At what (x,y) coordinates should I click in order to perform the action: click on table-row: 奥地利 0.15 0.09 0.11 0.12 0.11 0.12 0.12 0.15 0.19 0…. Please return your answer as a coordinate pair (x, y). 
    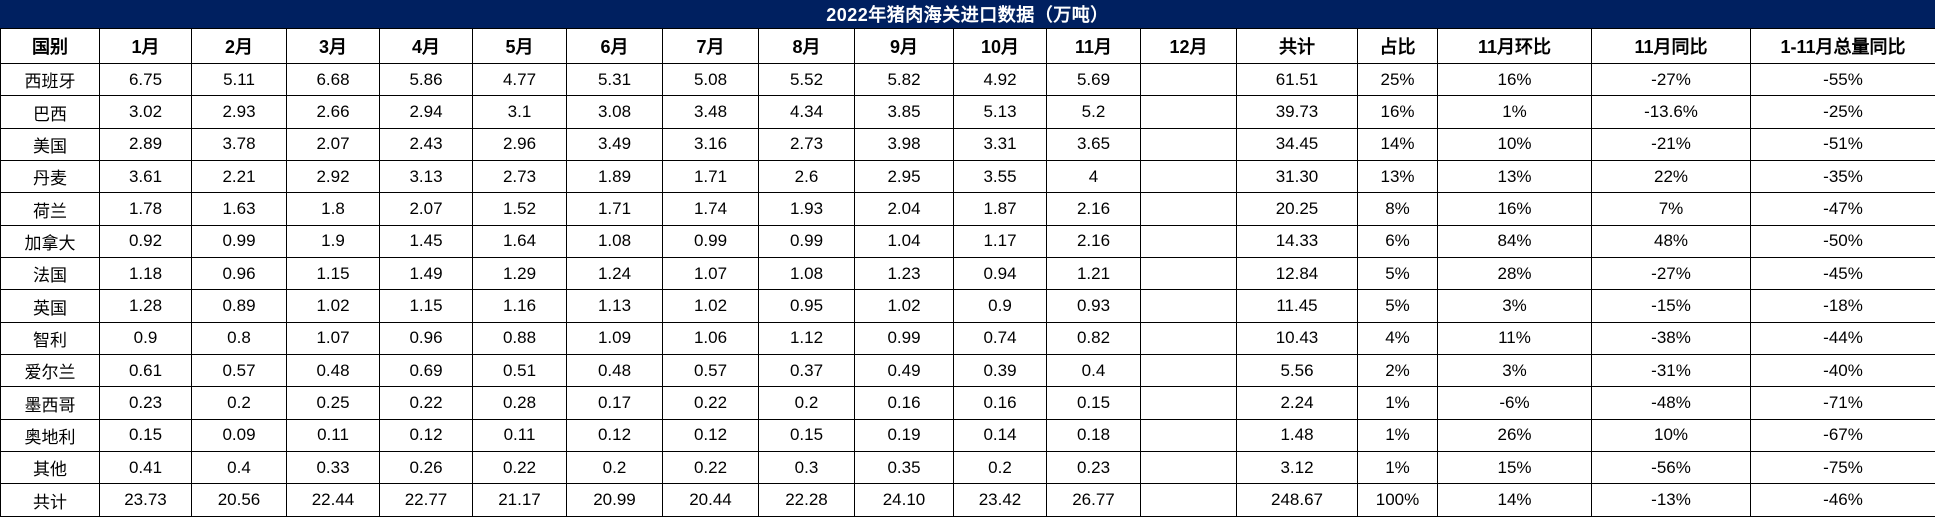
    Looking at the image, I should click on (967, 435).